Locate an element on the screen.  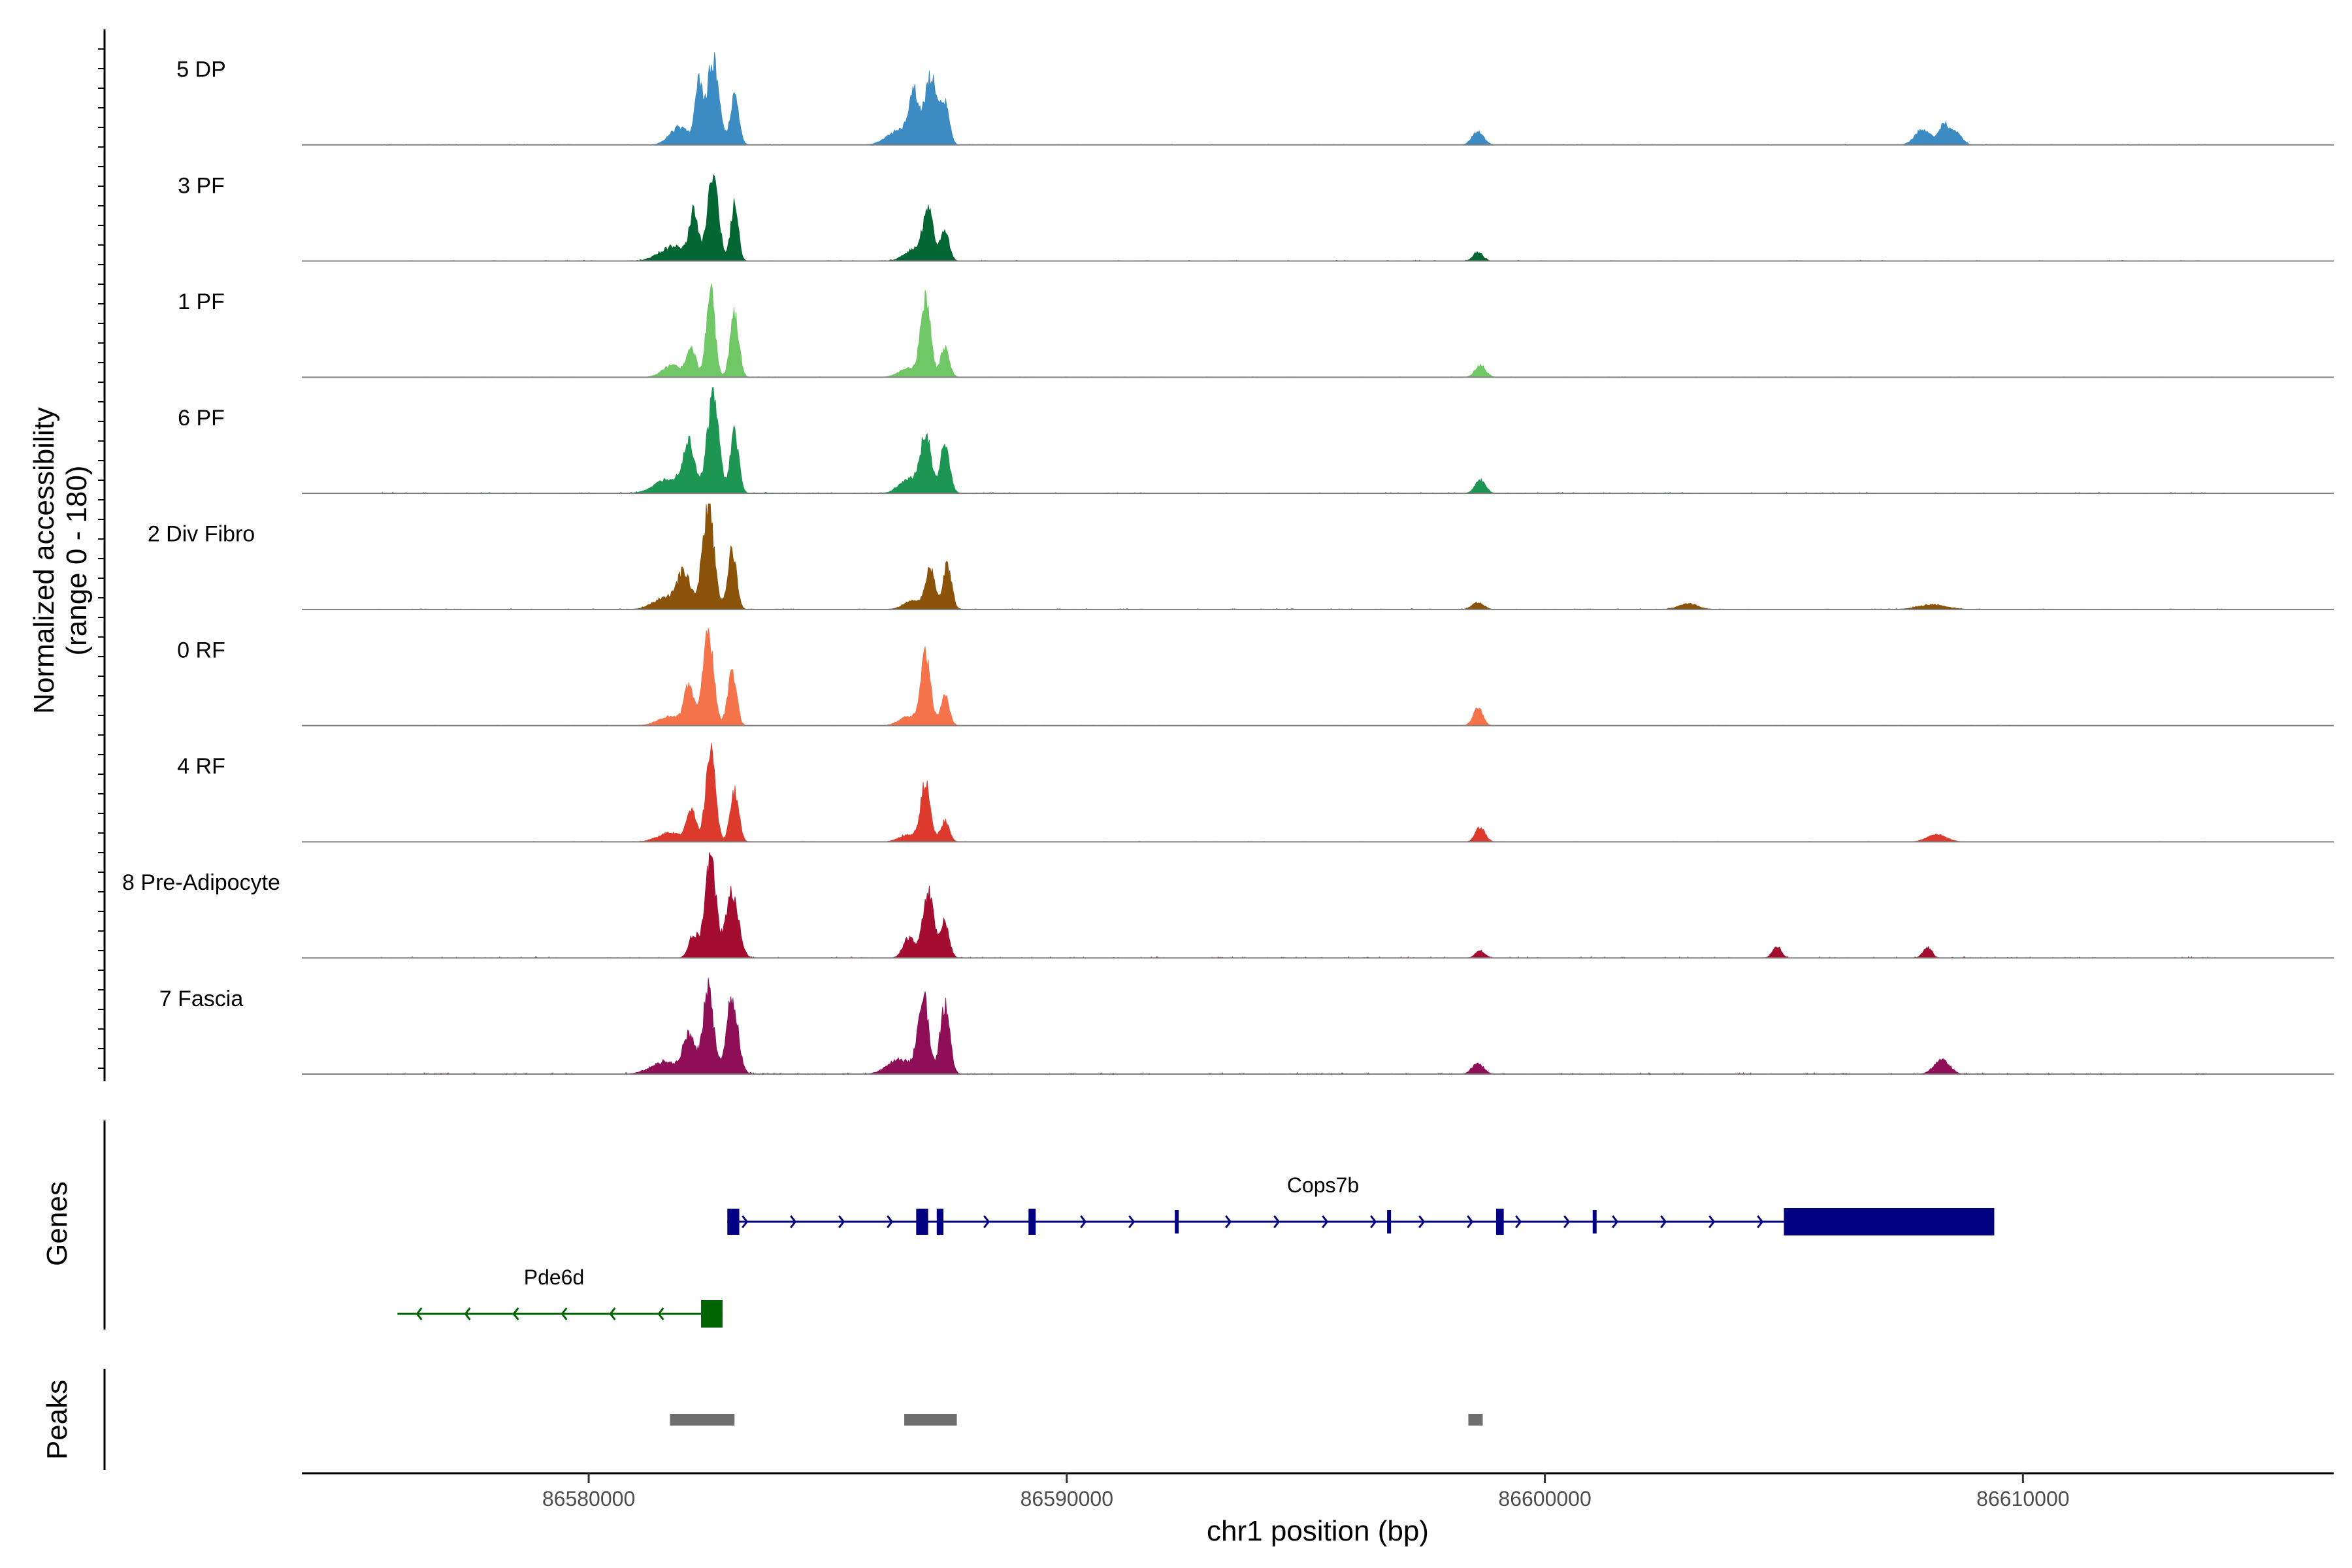
coverage-track: 4 RF is located at coordinates (1255, 792).